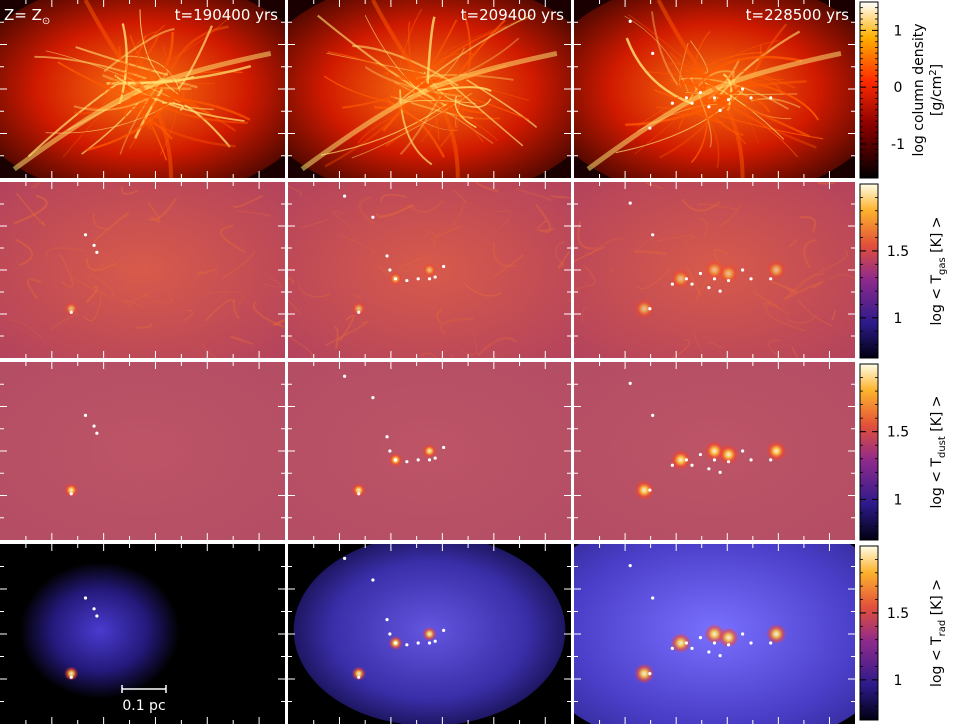 The image size is (954, 724). What do you see at coordinates (429, 270) in the screenshot?
I see `panel-r2-c2` at bounding box center [429, 270].